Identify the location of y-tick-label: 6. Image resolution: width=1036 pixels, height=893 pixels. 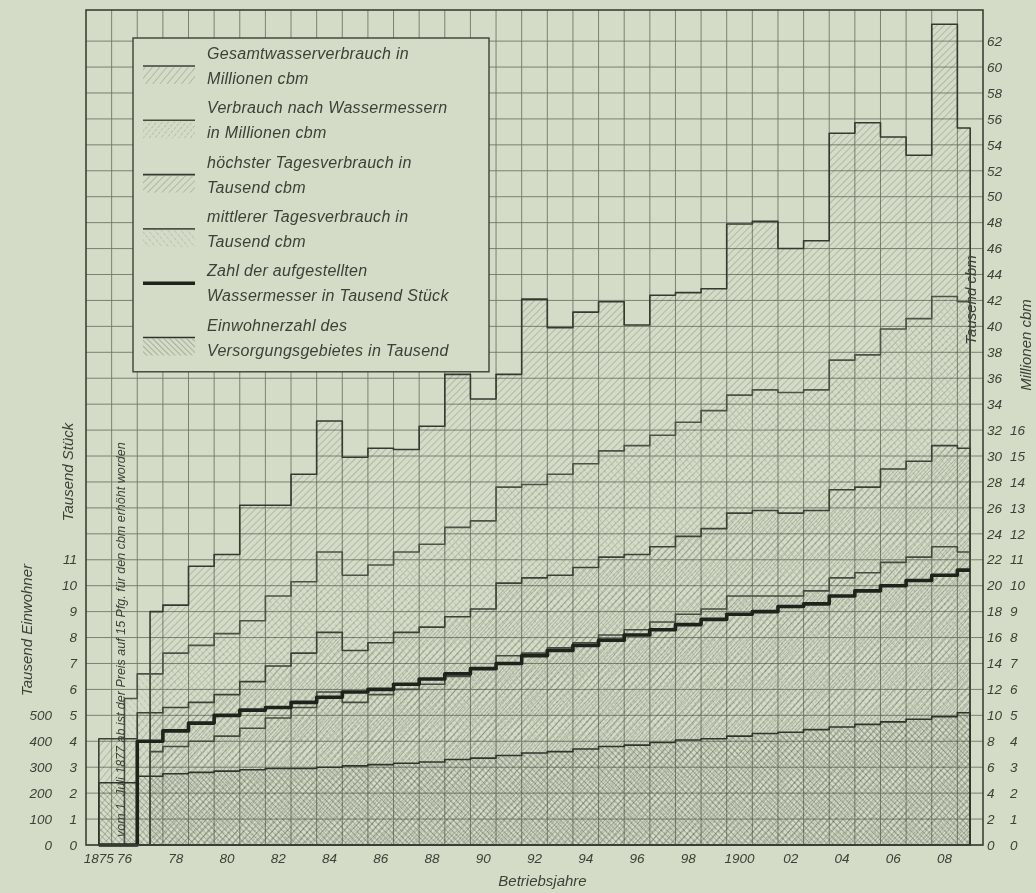
(73, 690).